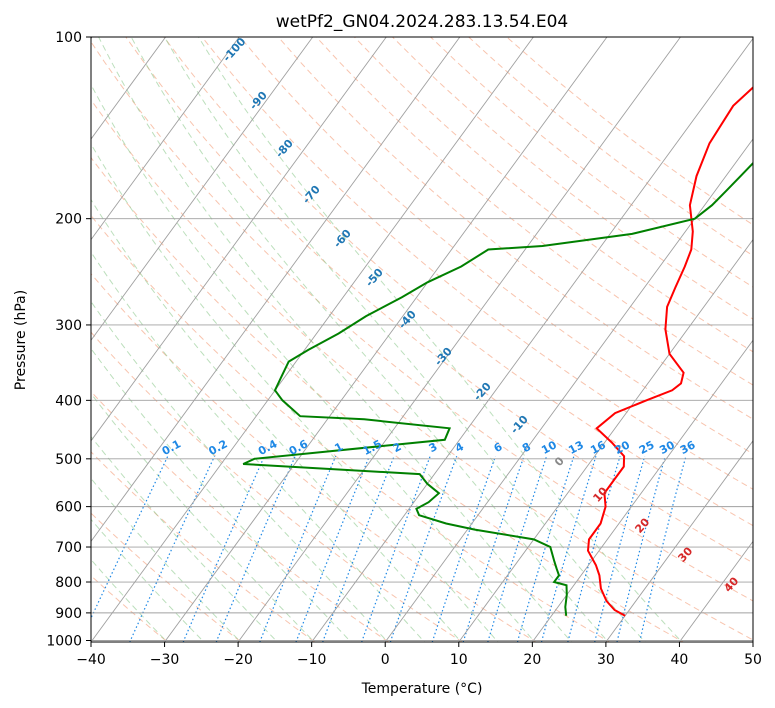 The width and height of the screenshot is (775, 708). I want to click on mixing-ratio-label: 20, so click(622, 447).